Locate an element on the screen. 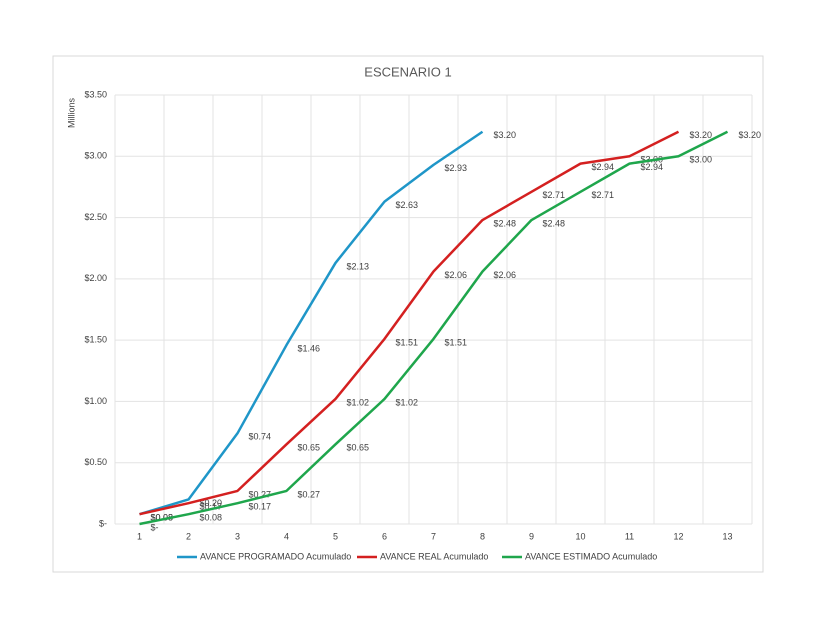 The width and height of the screenshot is (825, 643). y-axis-label: Millions is located at coordinates (71, 113).